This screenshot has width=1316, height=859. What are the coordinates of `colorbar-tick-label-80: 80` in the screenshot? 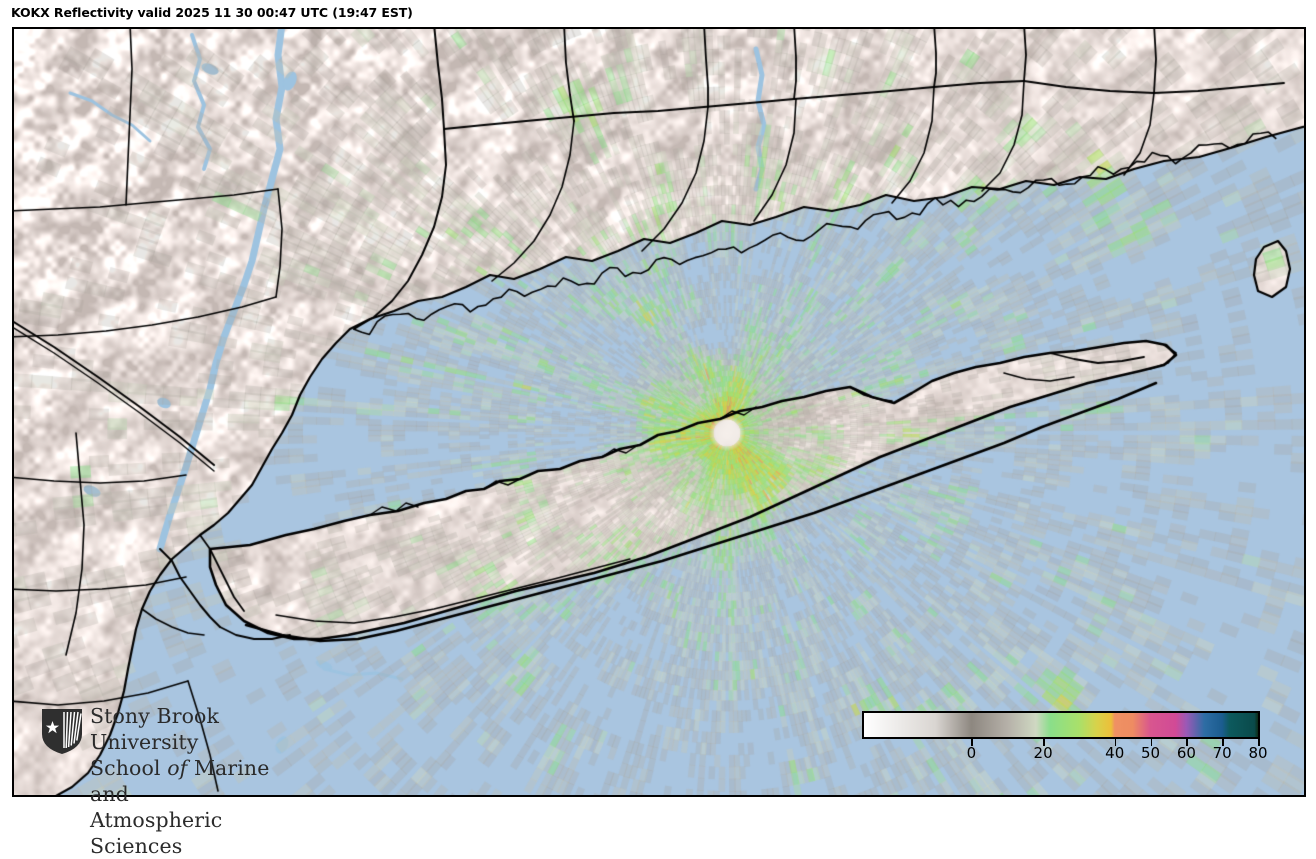 It's located at (1258, 753).